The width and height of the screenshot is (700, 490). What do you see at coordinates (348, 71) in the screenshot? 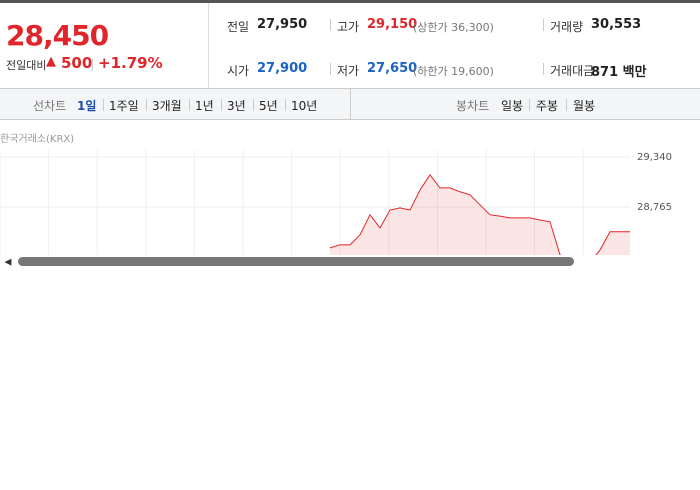
I see `stat-label: 저가` at bounding box center [348, 71].